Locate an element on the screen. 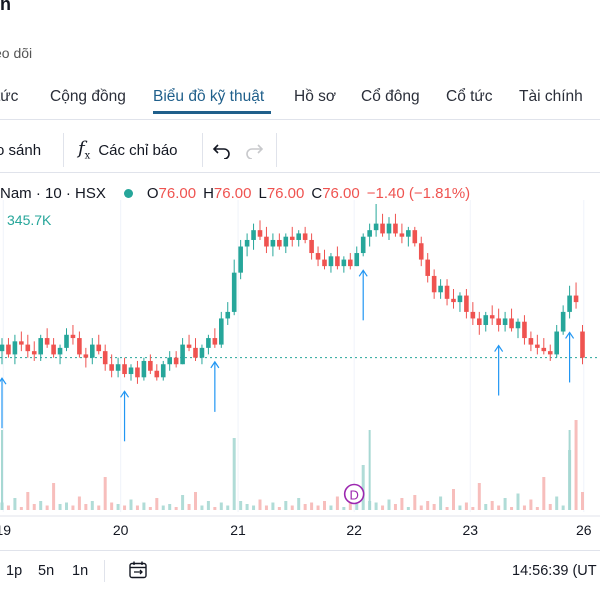 The image size is (600, 600). tab-community: Cộng đồng is located at coordinates (88, 96).